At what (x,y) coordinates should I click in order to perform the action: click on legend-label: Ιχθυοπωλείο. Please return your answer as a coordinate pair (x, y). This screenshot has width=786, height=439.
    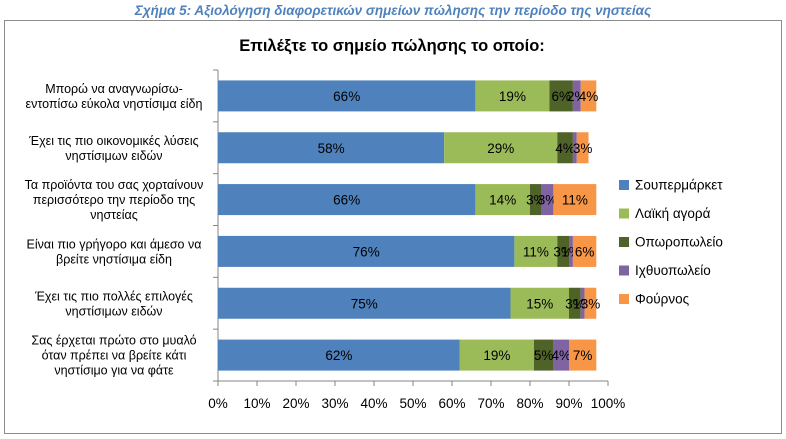
    Looking at the image, I should click on (673, 270).